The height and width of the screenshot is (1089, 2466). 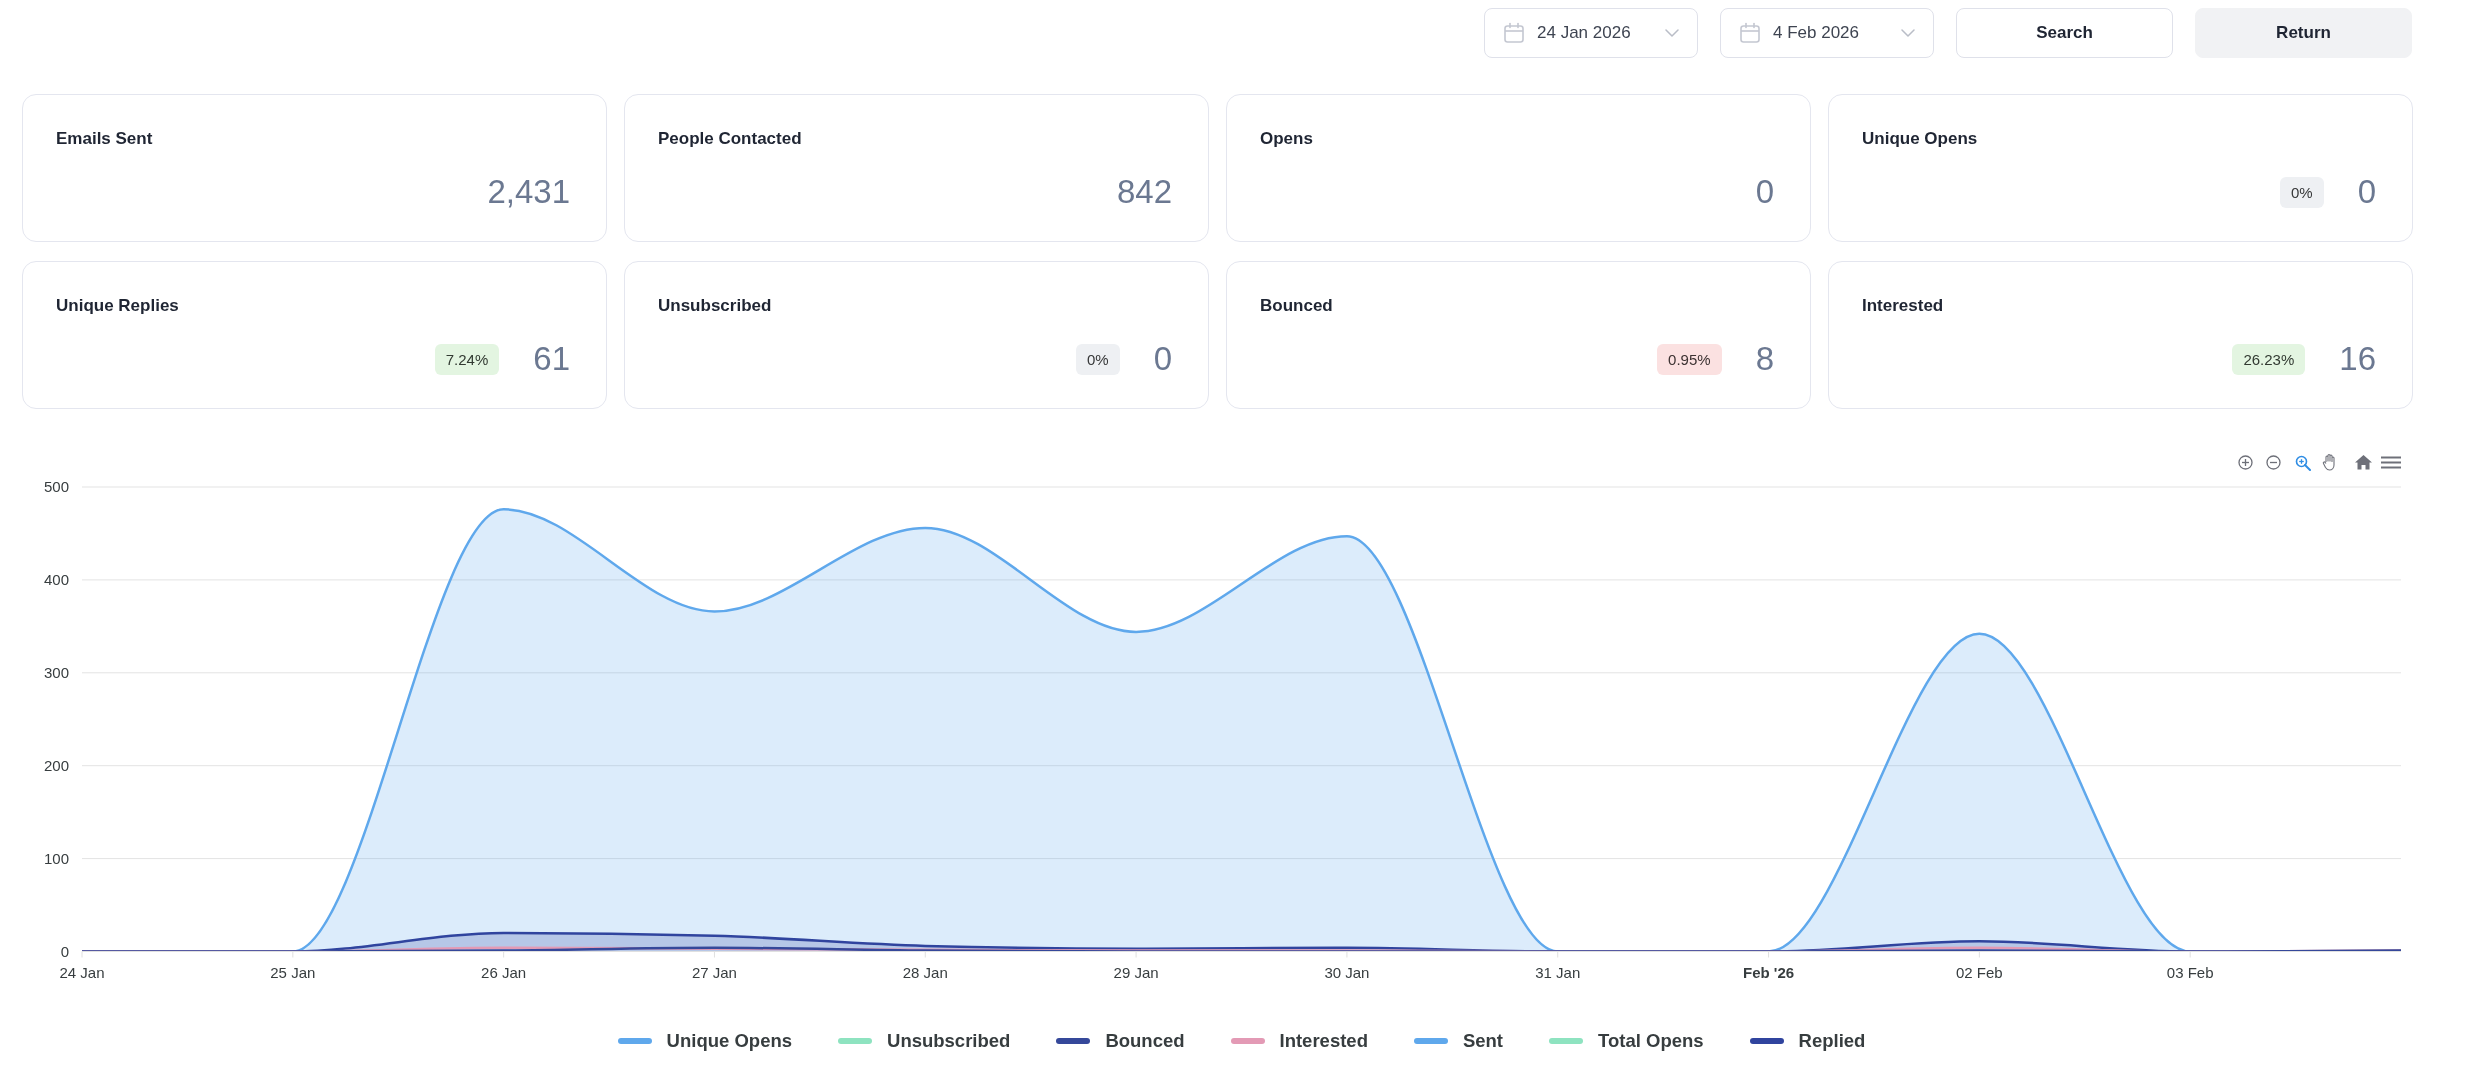 I want to click on x-tick-label: Feb '26, so click(x=1769, y=972).